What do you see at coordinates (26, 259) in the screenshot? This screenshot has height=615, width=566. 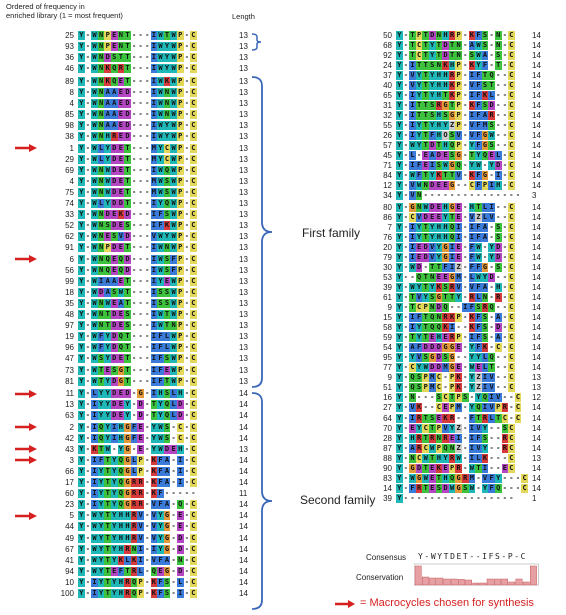 I see `synthesis-arrow-icon` at bounding box center [26, 259].